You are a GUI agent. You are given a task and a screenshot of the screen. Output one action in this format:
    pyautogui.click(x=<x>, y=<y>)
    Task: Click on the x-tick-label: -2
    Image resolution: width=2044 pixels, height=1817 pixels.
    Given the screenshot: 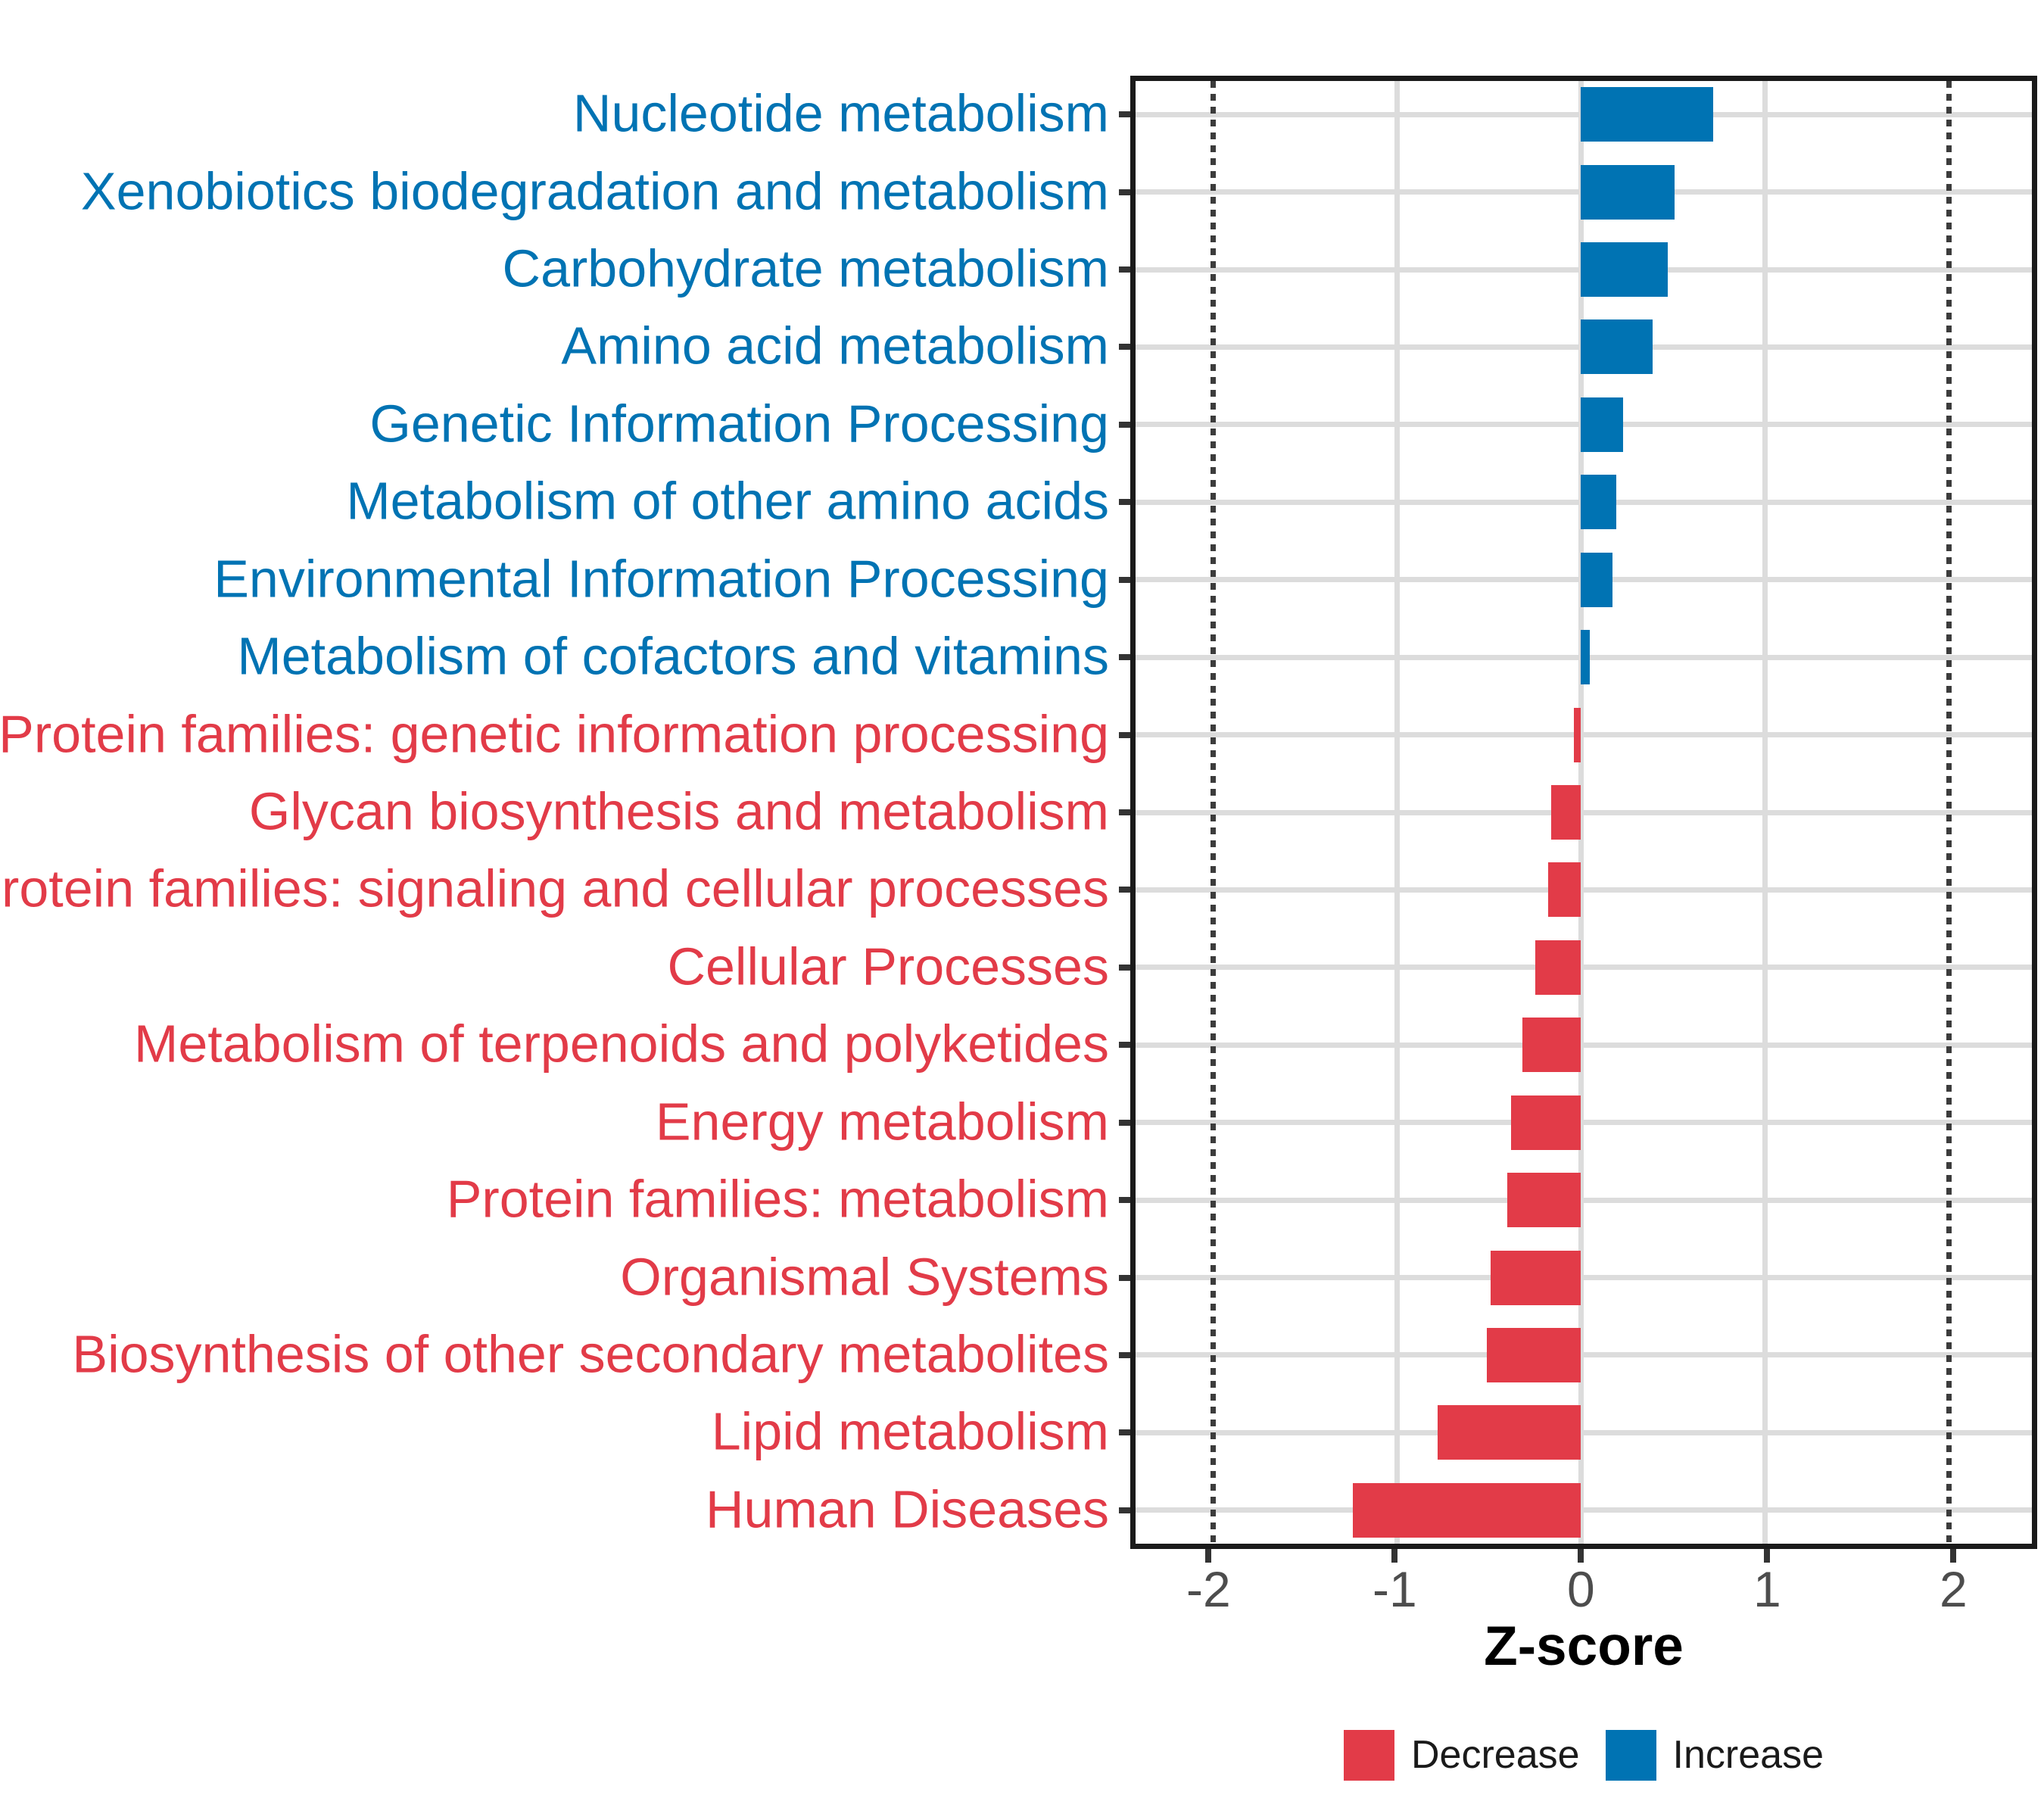 What is the action you would take?
    pyautogui.click(x=1208, y=1589)
    